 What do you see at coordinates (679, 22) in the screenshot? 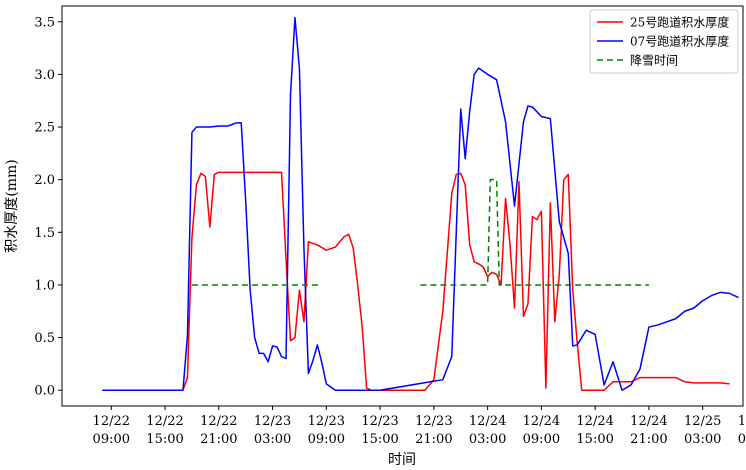
I see `legend-label-0: 25号跑道积水厚度` at bounding box center [679, 22].